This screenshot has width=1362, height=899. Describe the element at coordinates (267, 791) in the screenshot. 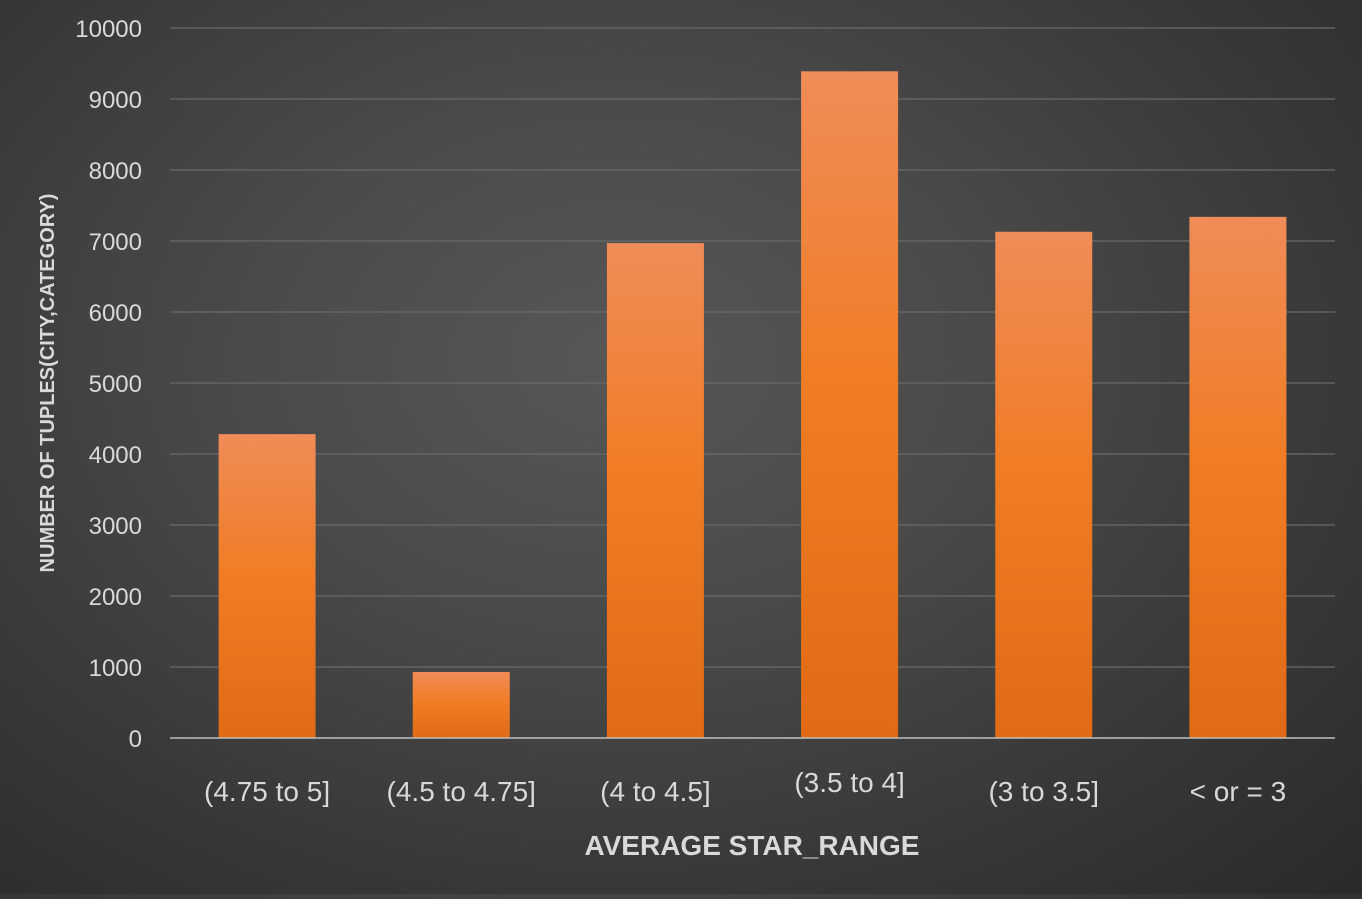

I see `x-category-label: (4.75 to 5]` at that location.